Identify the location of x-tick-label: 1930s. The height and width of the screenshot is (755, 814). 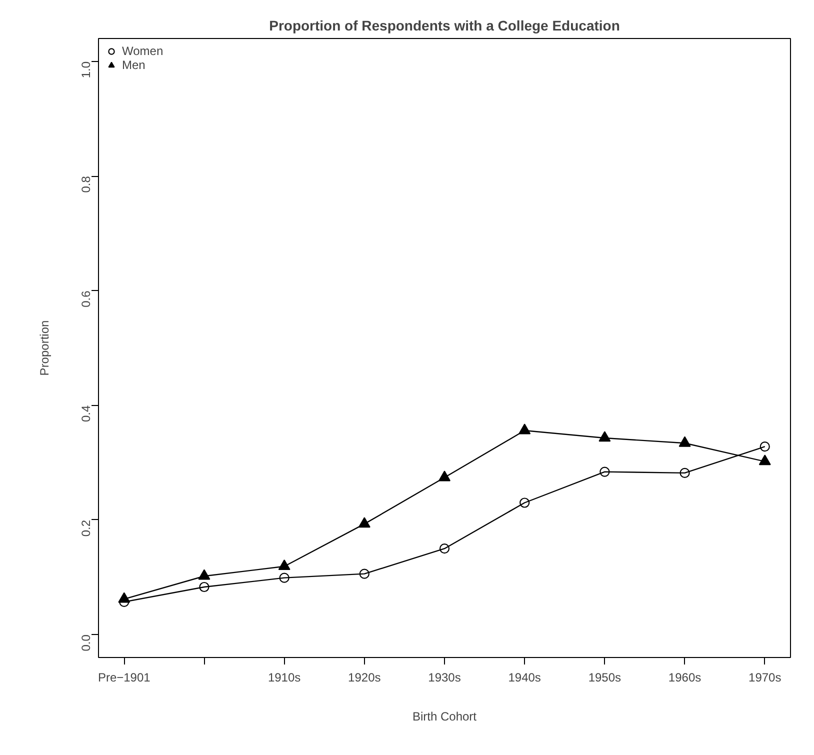
(444, 677).